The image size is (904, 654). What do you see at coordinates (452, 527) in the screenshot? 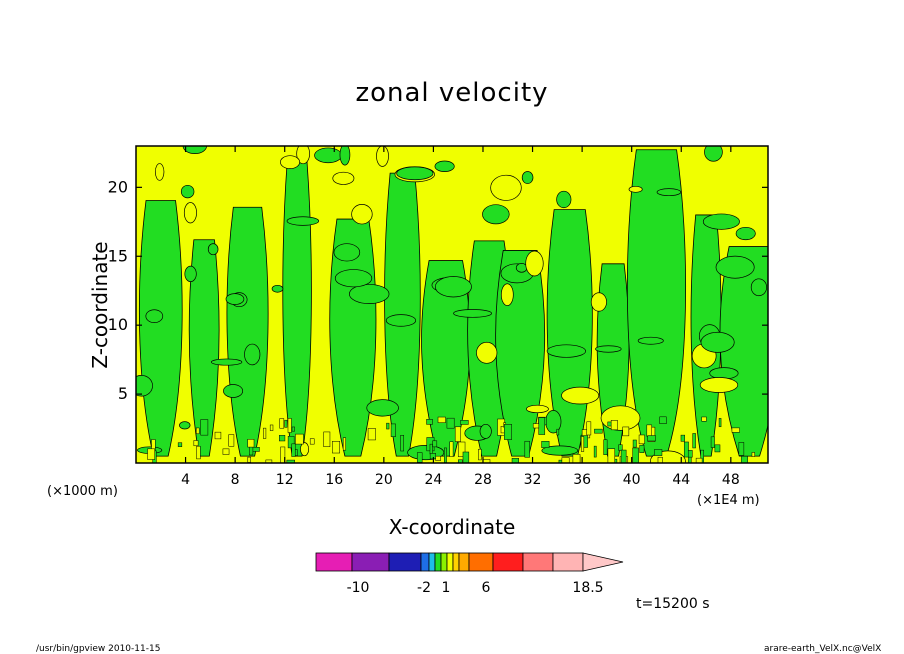
I see `x-axis-label: X-coordinate` at bounding box center [452, 527].